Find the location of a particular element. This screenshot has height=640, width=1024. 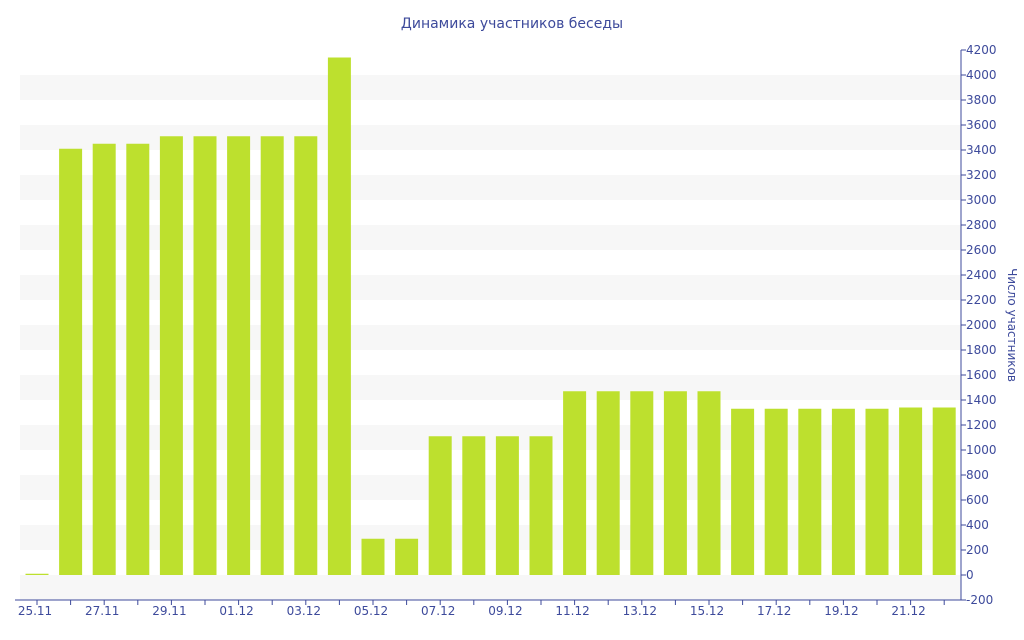

y-tick-label: 2800 is located at coordinates (981, 225).